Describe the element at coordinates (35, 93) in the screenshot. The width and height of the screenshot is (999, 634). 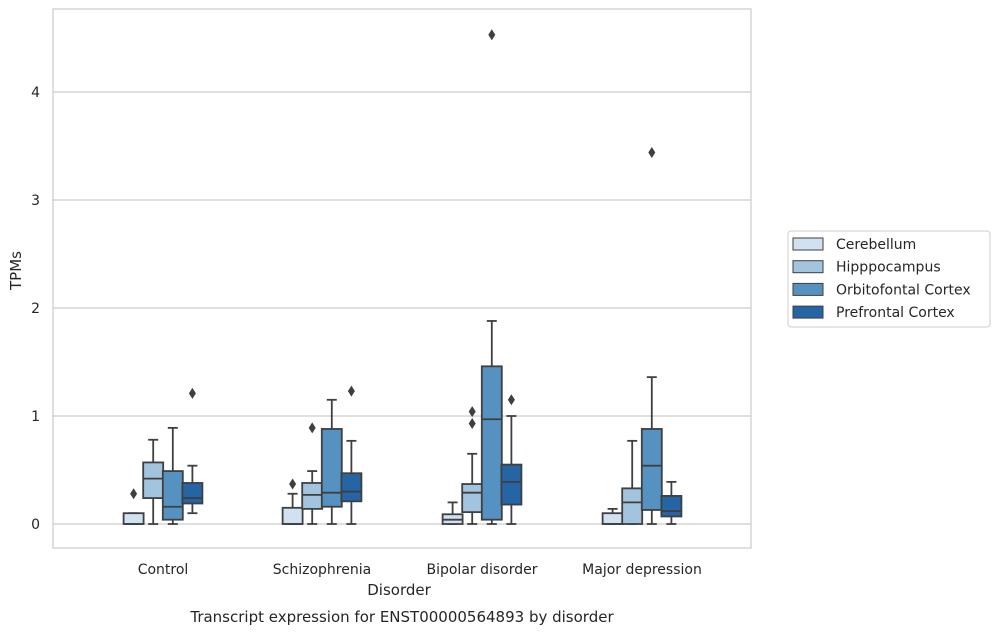
I see `y-tick-label: 4` at that location.